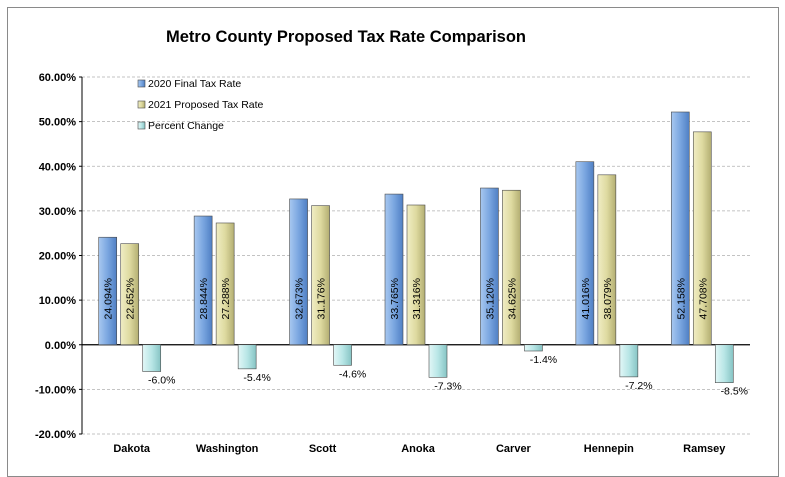  What do you see at coordinates (227, 449) in the screenshot?
I see `category-label: Washington` at bounding box center [227, 449].